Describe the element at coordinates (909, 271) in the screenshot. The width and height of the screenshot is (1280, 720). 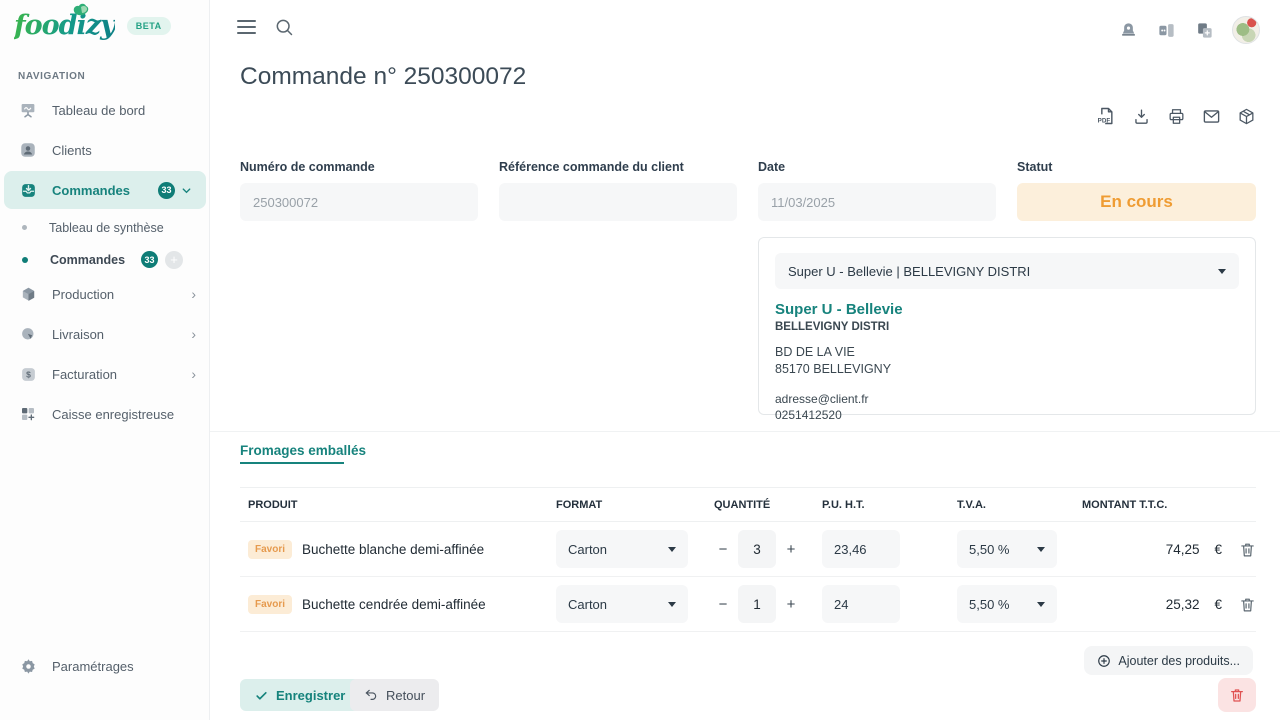
I see `client-select-value: Super U - Bellevie | BELLEVIGNY DISTRI` at that location.